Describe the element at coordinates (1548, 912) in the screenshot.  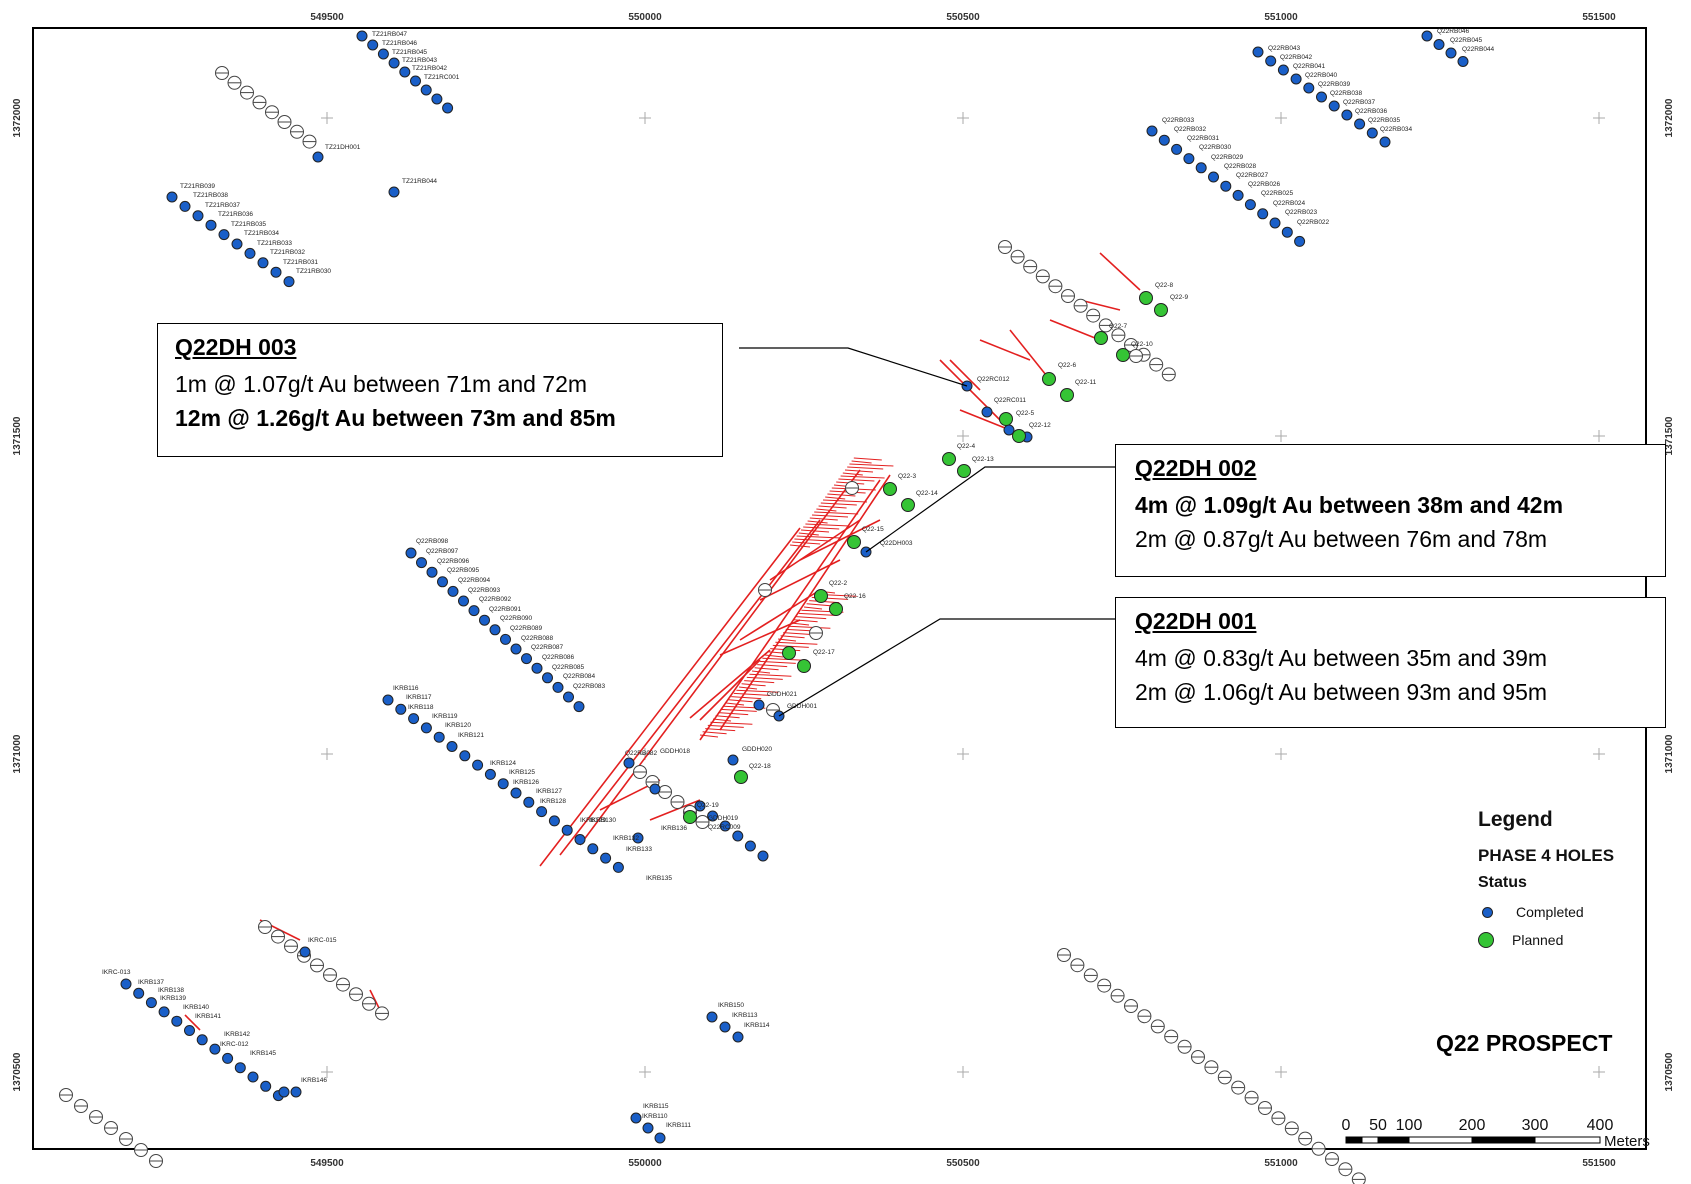
I see `legend-item-completed: Completed` at that location.